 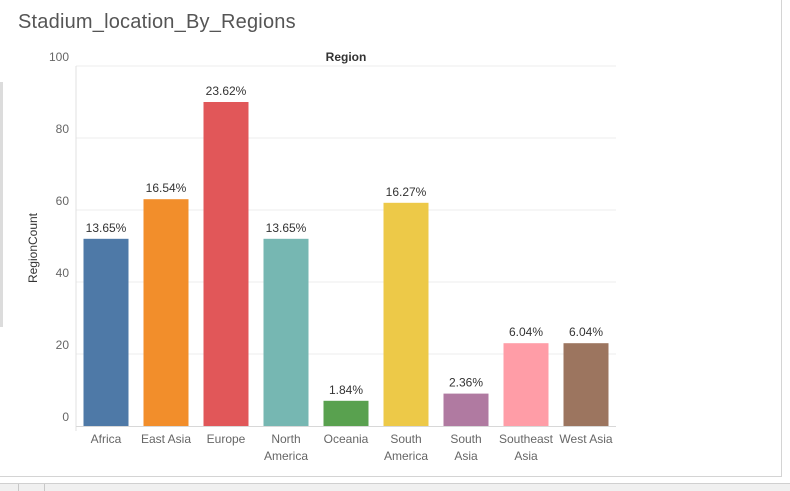 I want to click on x-tick-label: Southeast, so click(x=526, y=439).